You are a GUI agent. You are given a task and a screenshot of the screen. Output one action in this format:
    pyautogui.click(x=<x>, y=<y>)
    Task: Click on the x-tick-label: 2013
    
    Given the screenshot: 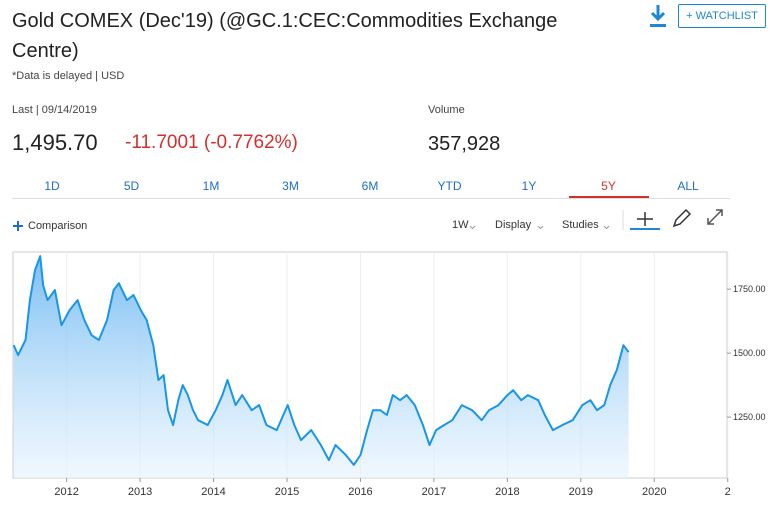 What is the action you would take?
    pyautogui.click(x=140, y=492)
    